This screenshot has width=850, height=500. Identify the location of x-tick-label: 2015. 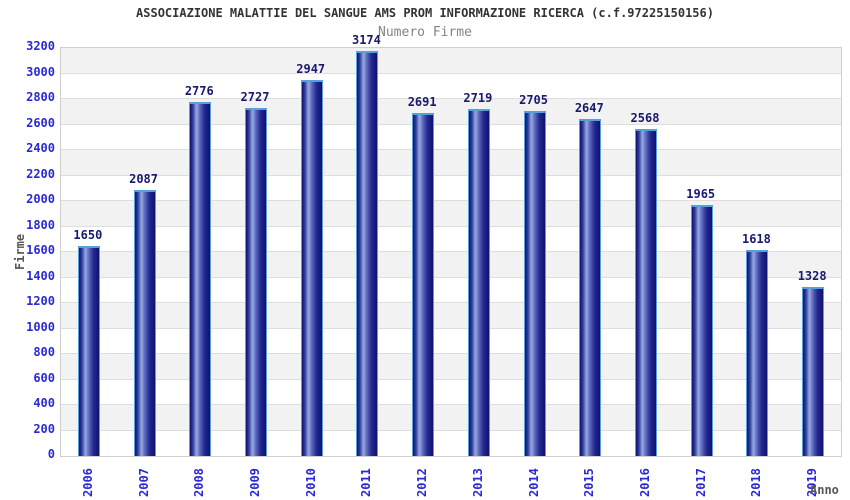
(589, 482).